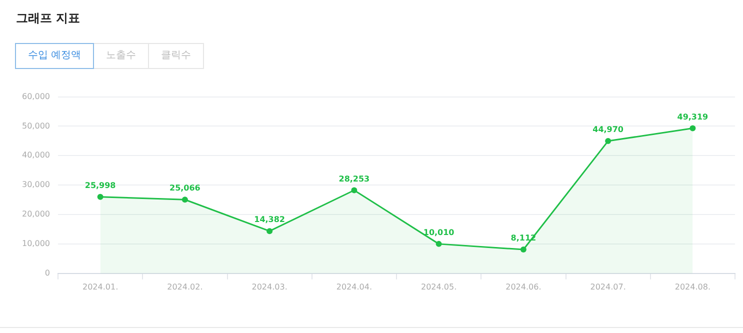  I want to click on text: 노출수, so click(121, 56).